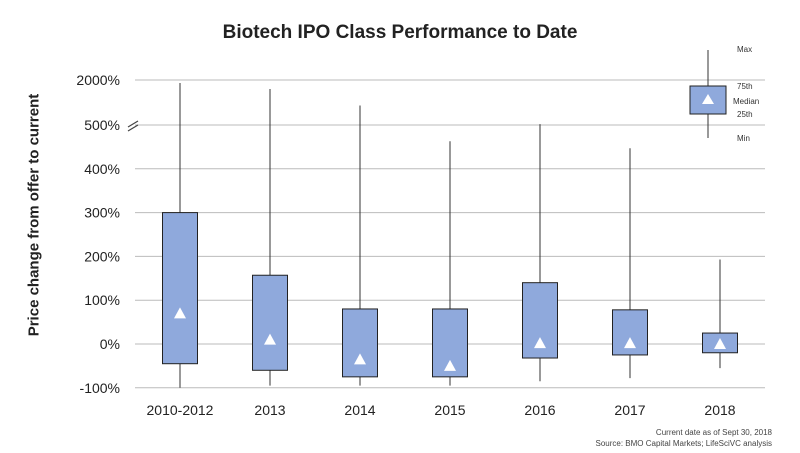  I want to click on y-tick-label: 100%, so click(102, 300).